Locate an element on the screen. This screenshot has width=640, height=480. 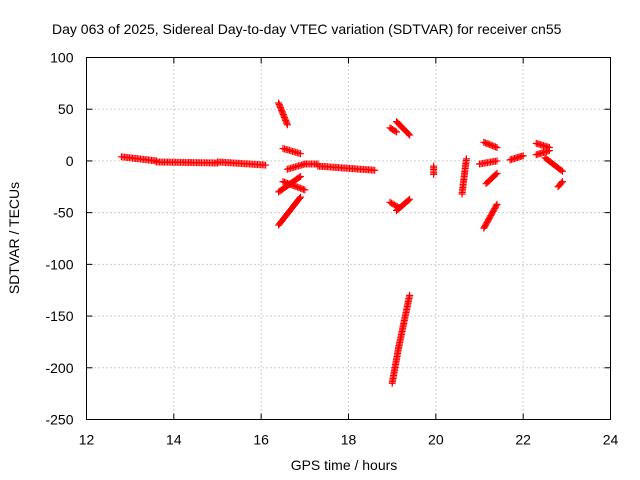
y-tick-label: -100 is located at coordinates (59, 264).